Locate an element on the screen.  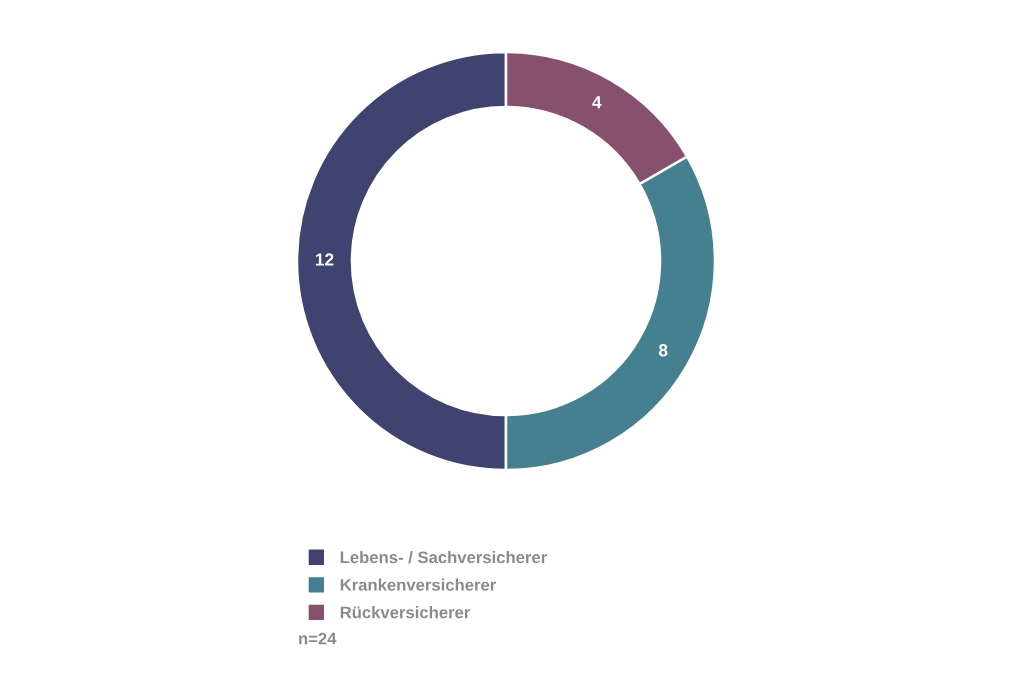
text: n=24 is located at coordinates (318, 638).